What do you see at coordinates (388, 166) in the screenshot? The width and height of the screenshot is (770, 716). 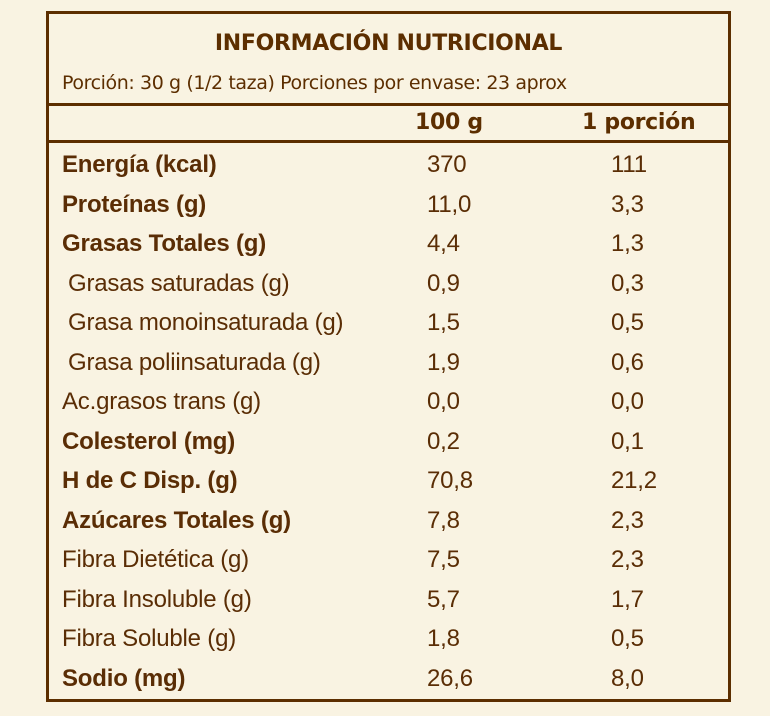 I see `table-row: Energía (kcal) 370 111` at bounding box center [388, 166].